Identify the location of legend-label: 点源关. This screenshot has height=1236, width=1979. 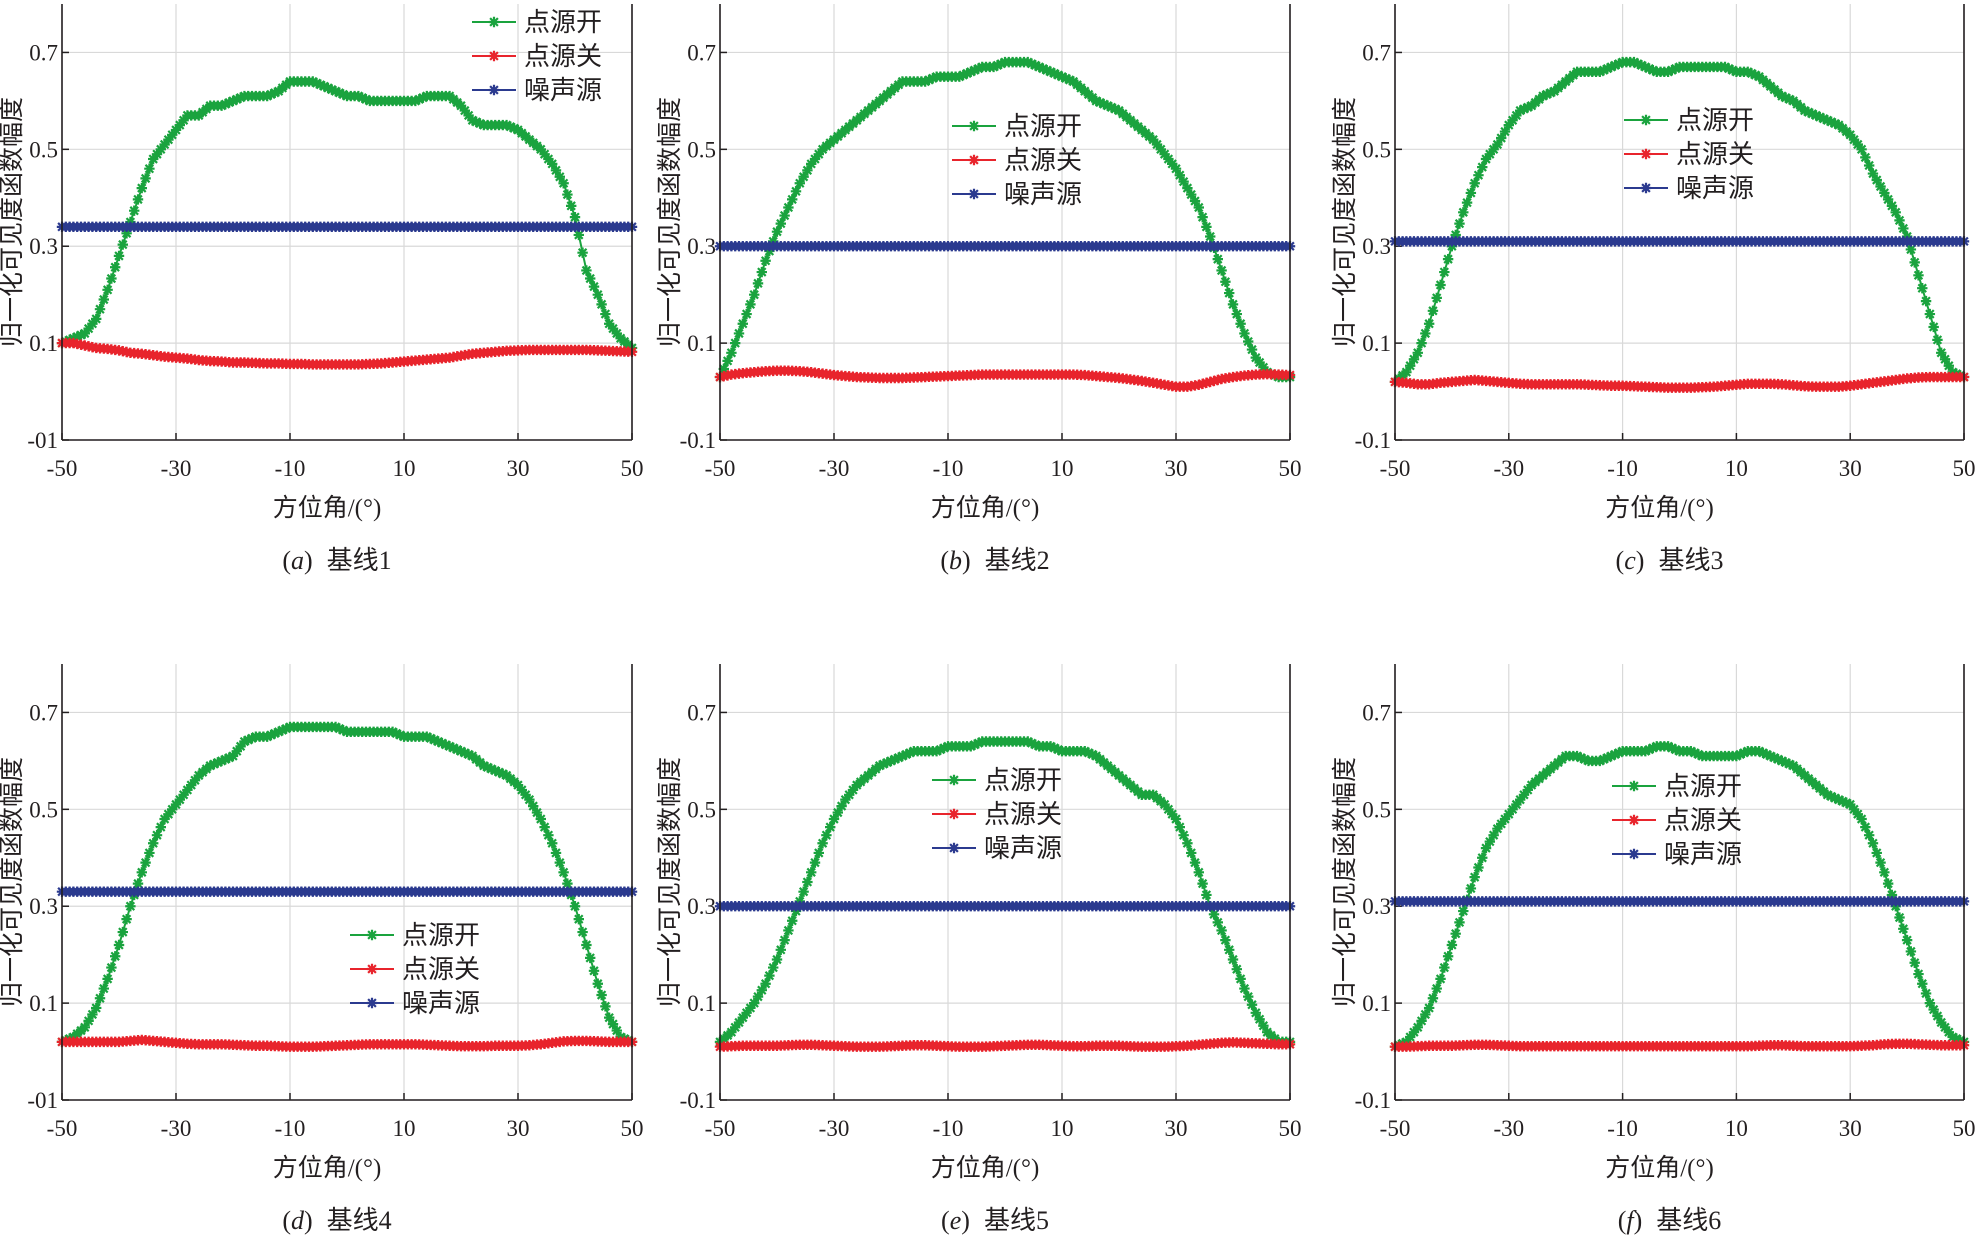
(1023, 814).